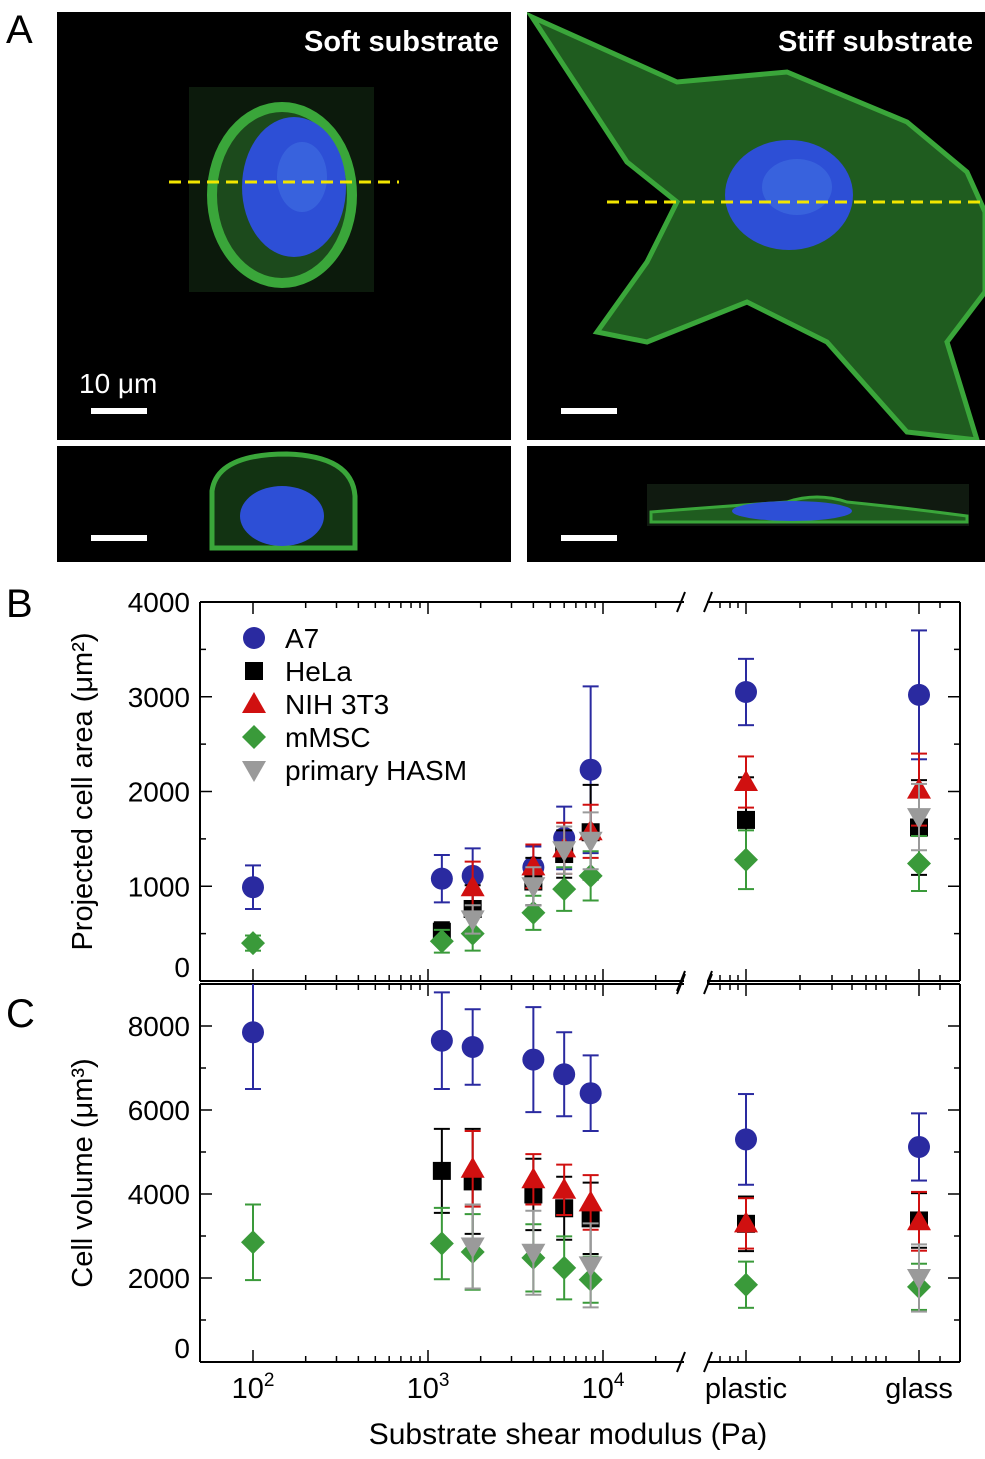  I want to click on soft-substrate-side-image, so click(284, 504).